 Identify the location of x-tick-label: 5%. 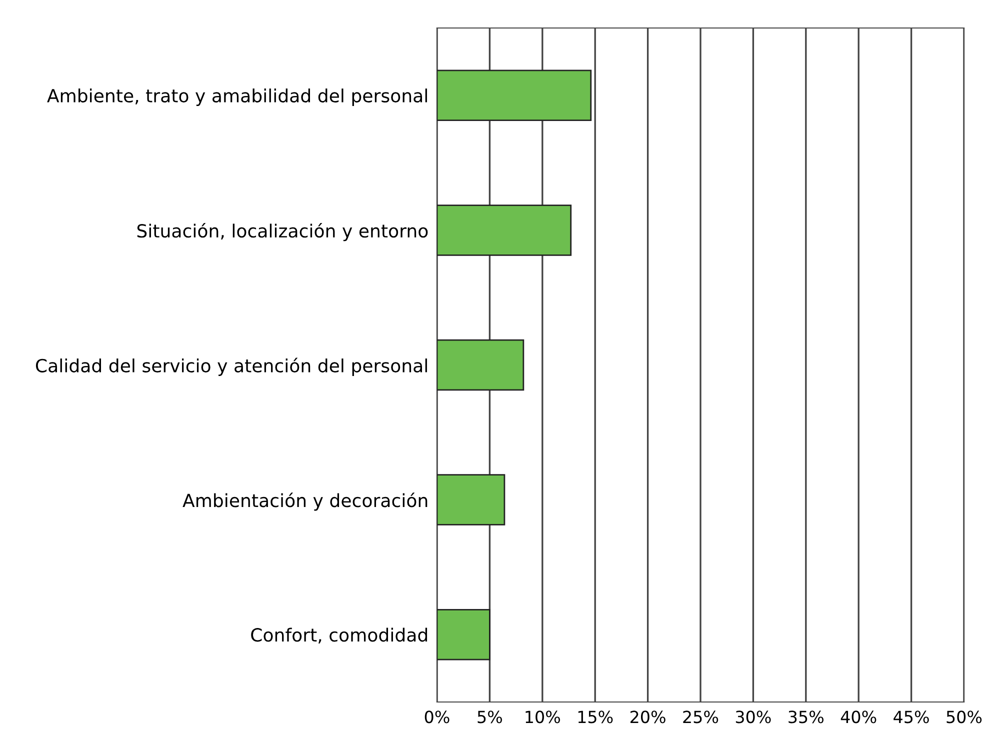
(490, 717).